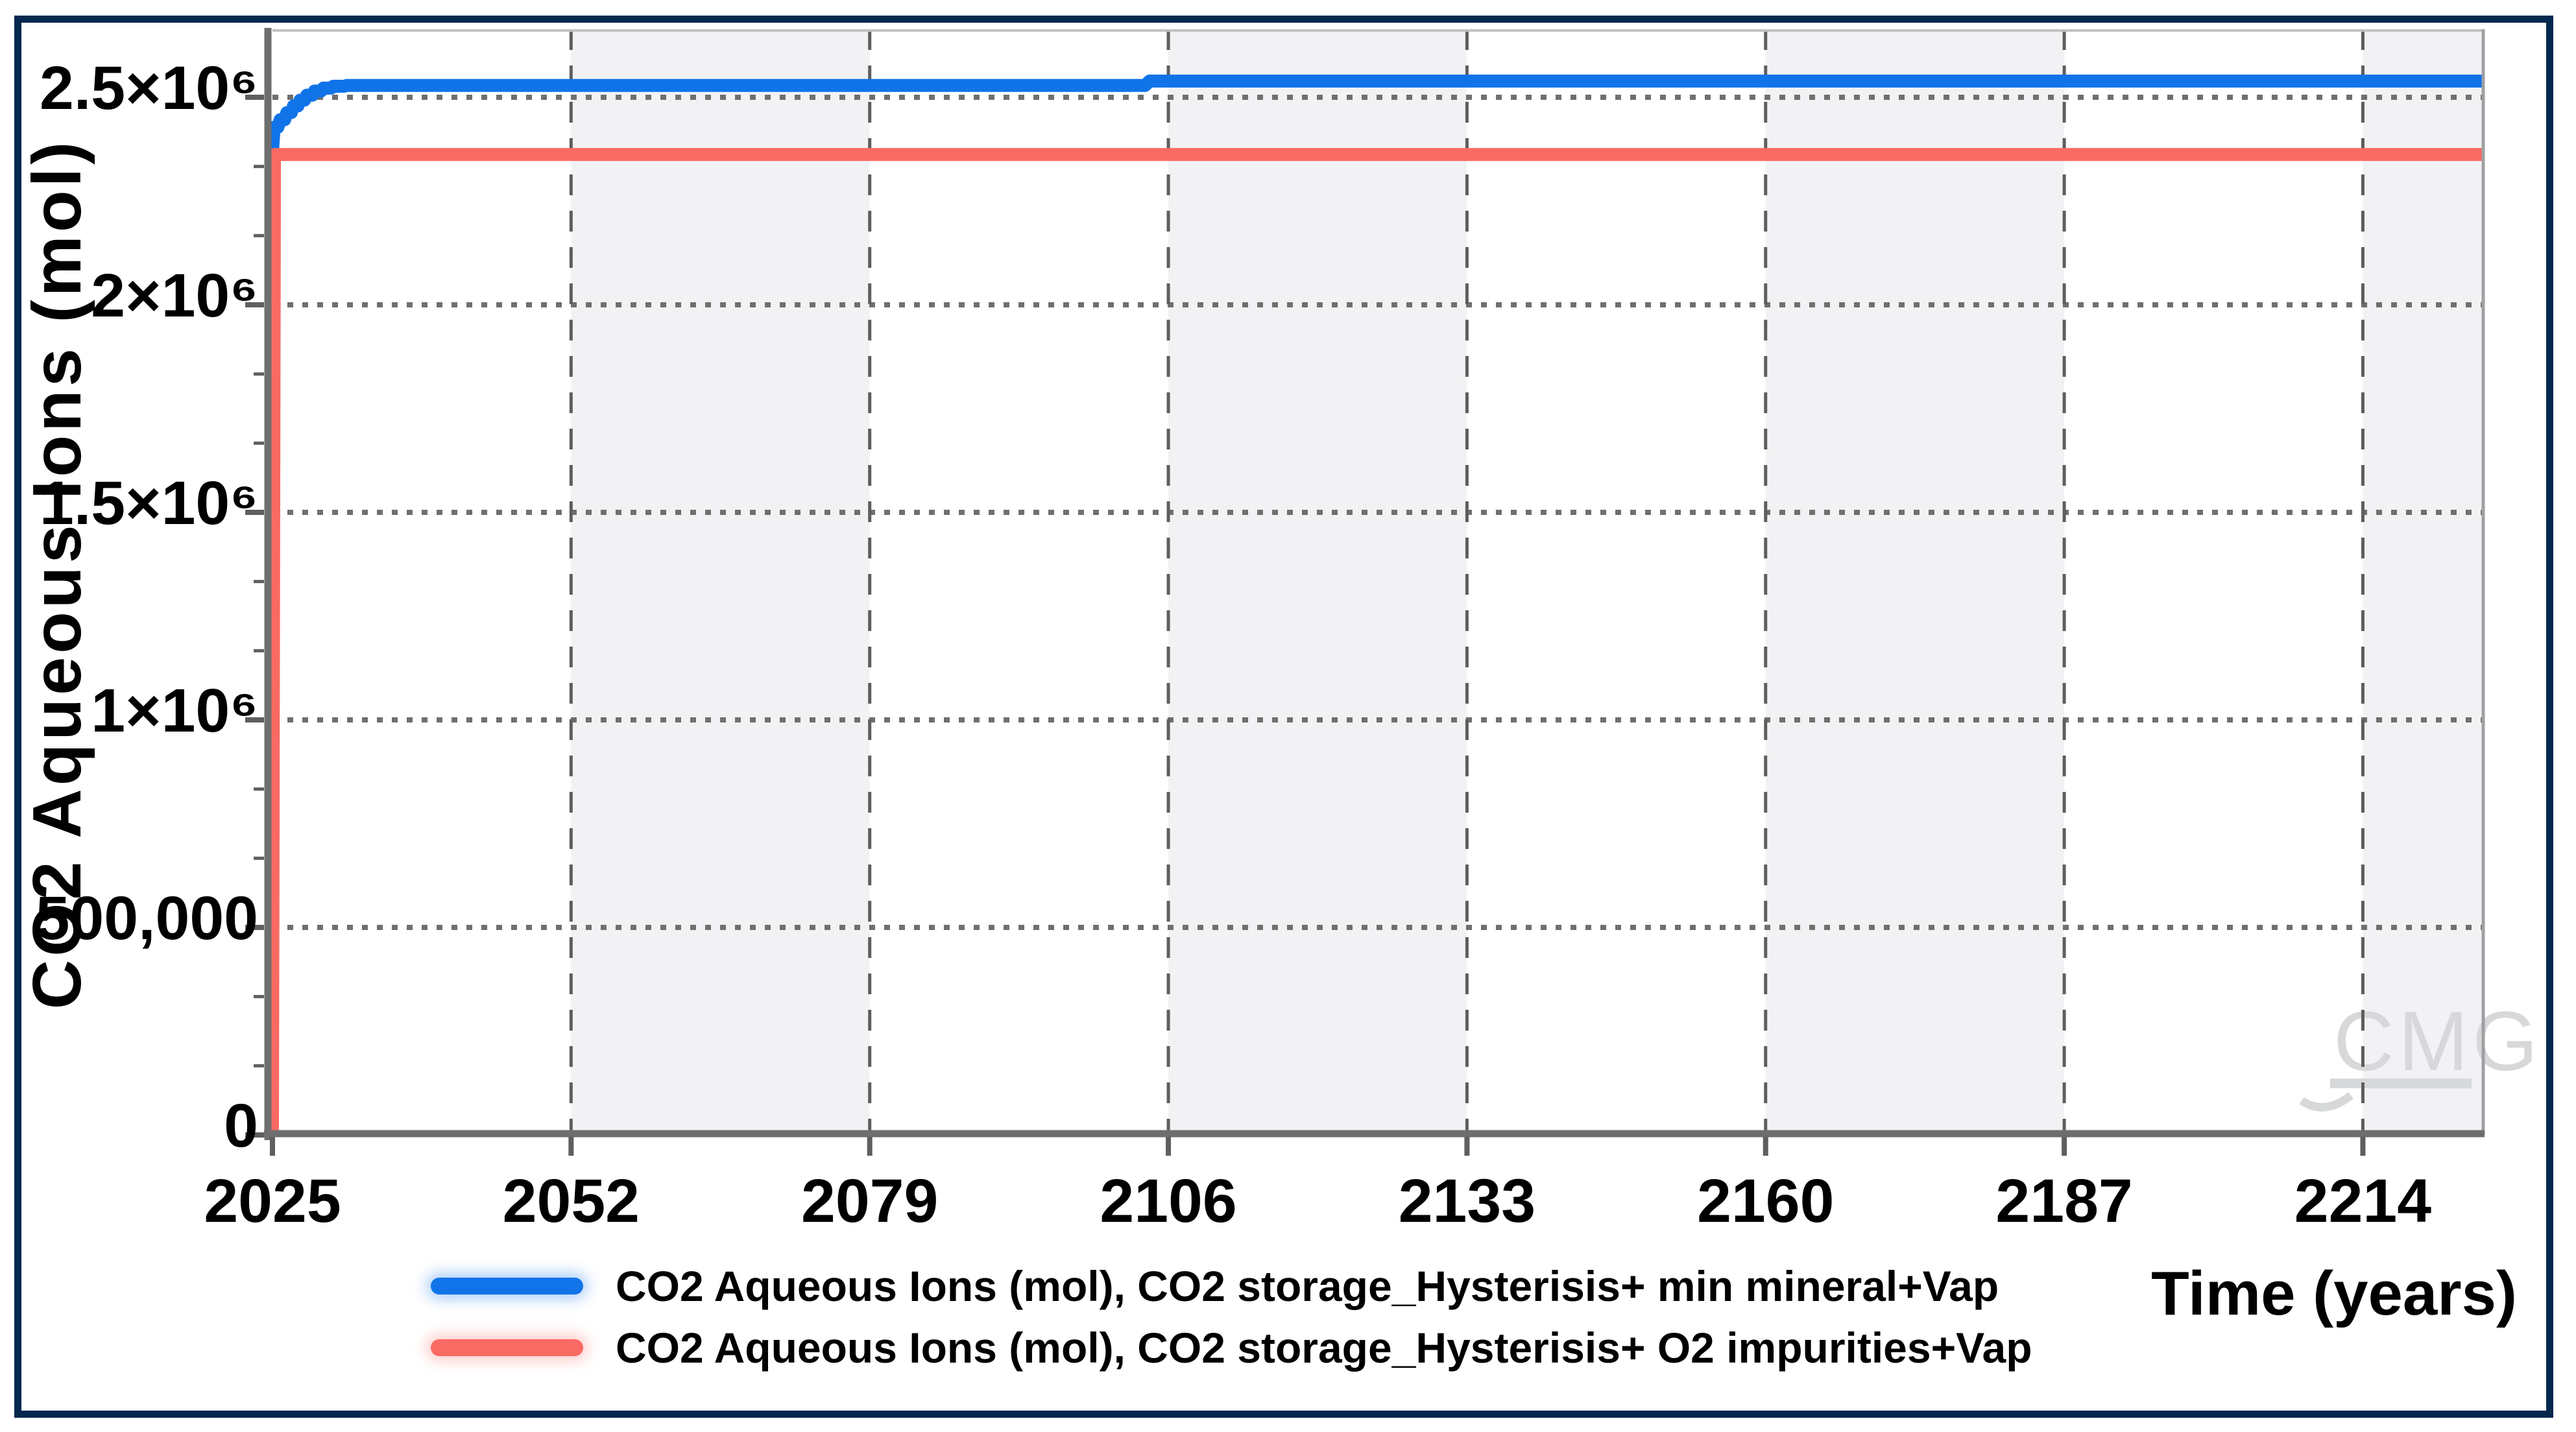  What do you see at coordinates (1375, 114) in the screenshot?
I see `series-line-min-mineral` at bounding box center [1375, 114].